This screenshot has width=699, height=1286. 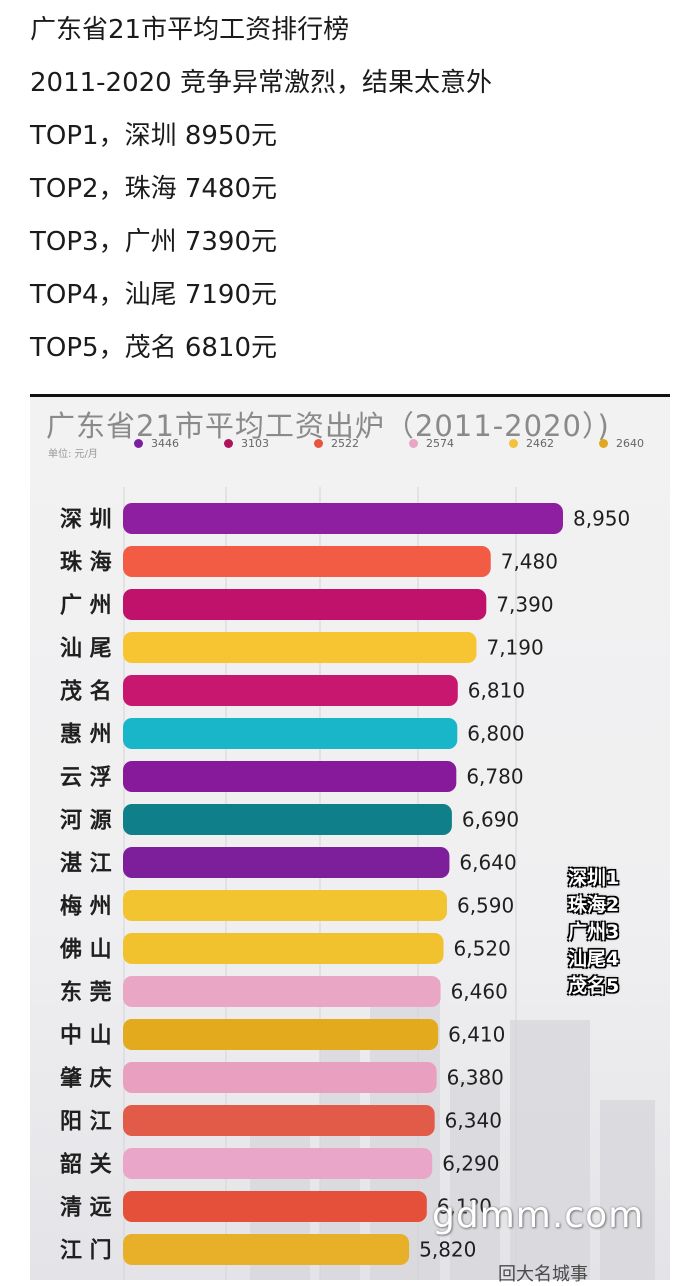 What do you see at coordinates (473, 1121) in the screenshot?
I see `value-label: 6,340` at bounding box center [473, 1121].